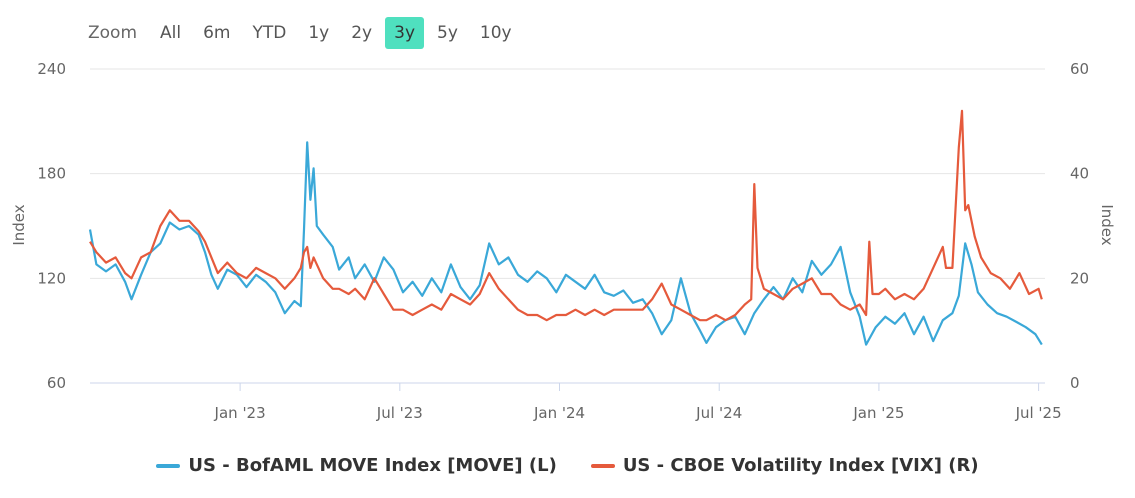 The width and height of the screenshot is (1135, 498). What do you see at coordinates (19, 224) in the screenshot?
I see `y-axis-left-title: Index` at bounding box center [19, 224].